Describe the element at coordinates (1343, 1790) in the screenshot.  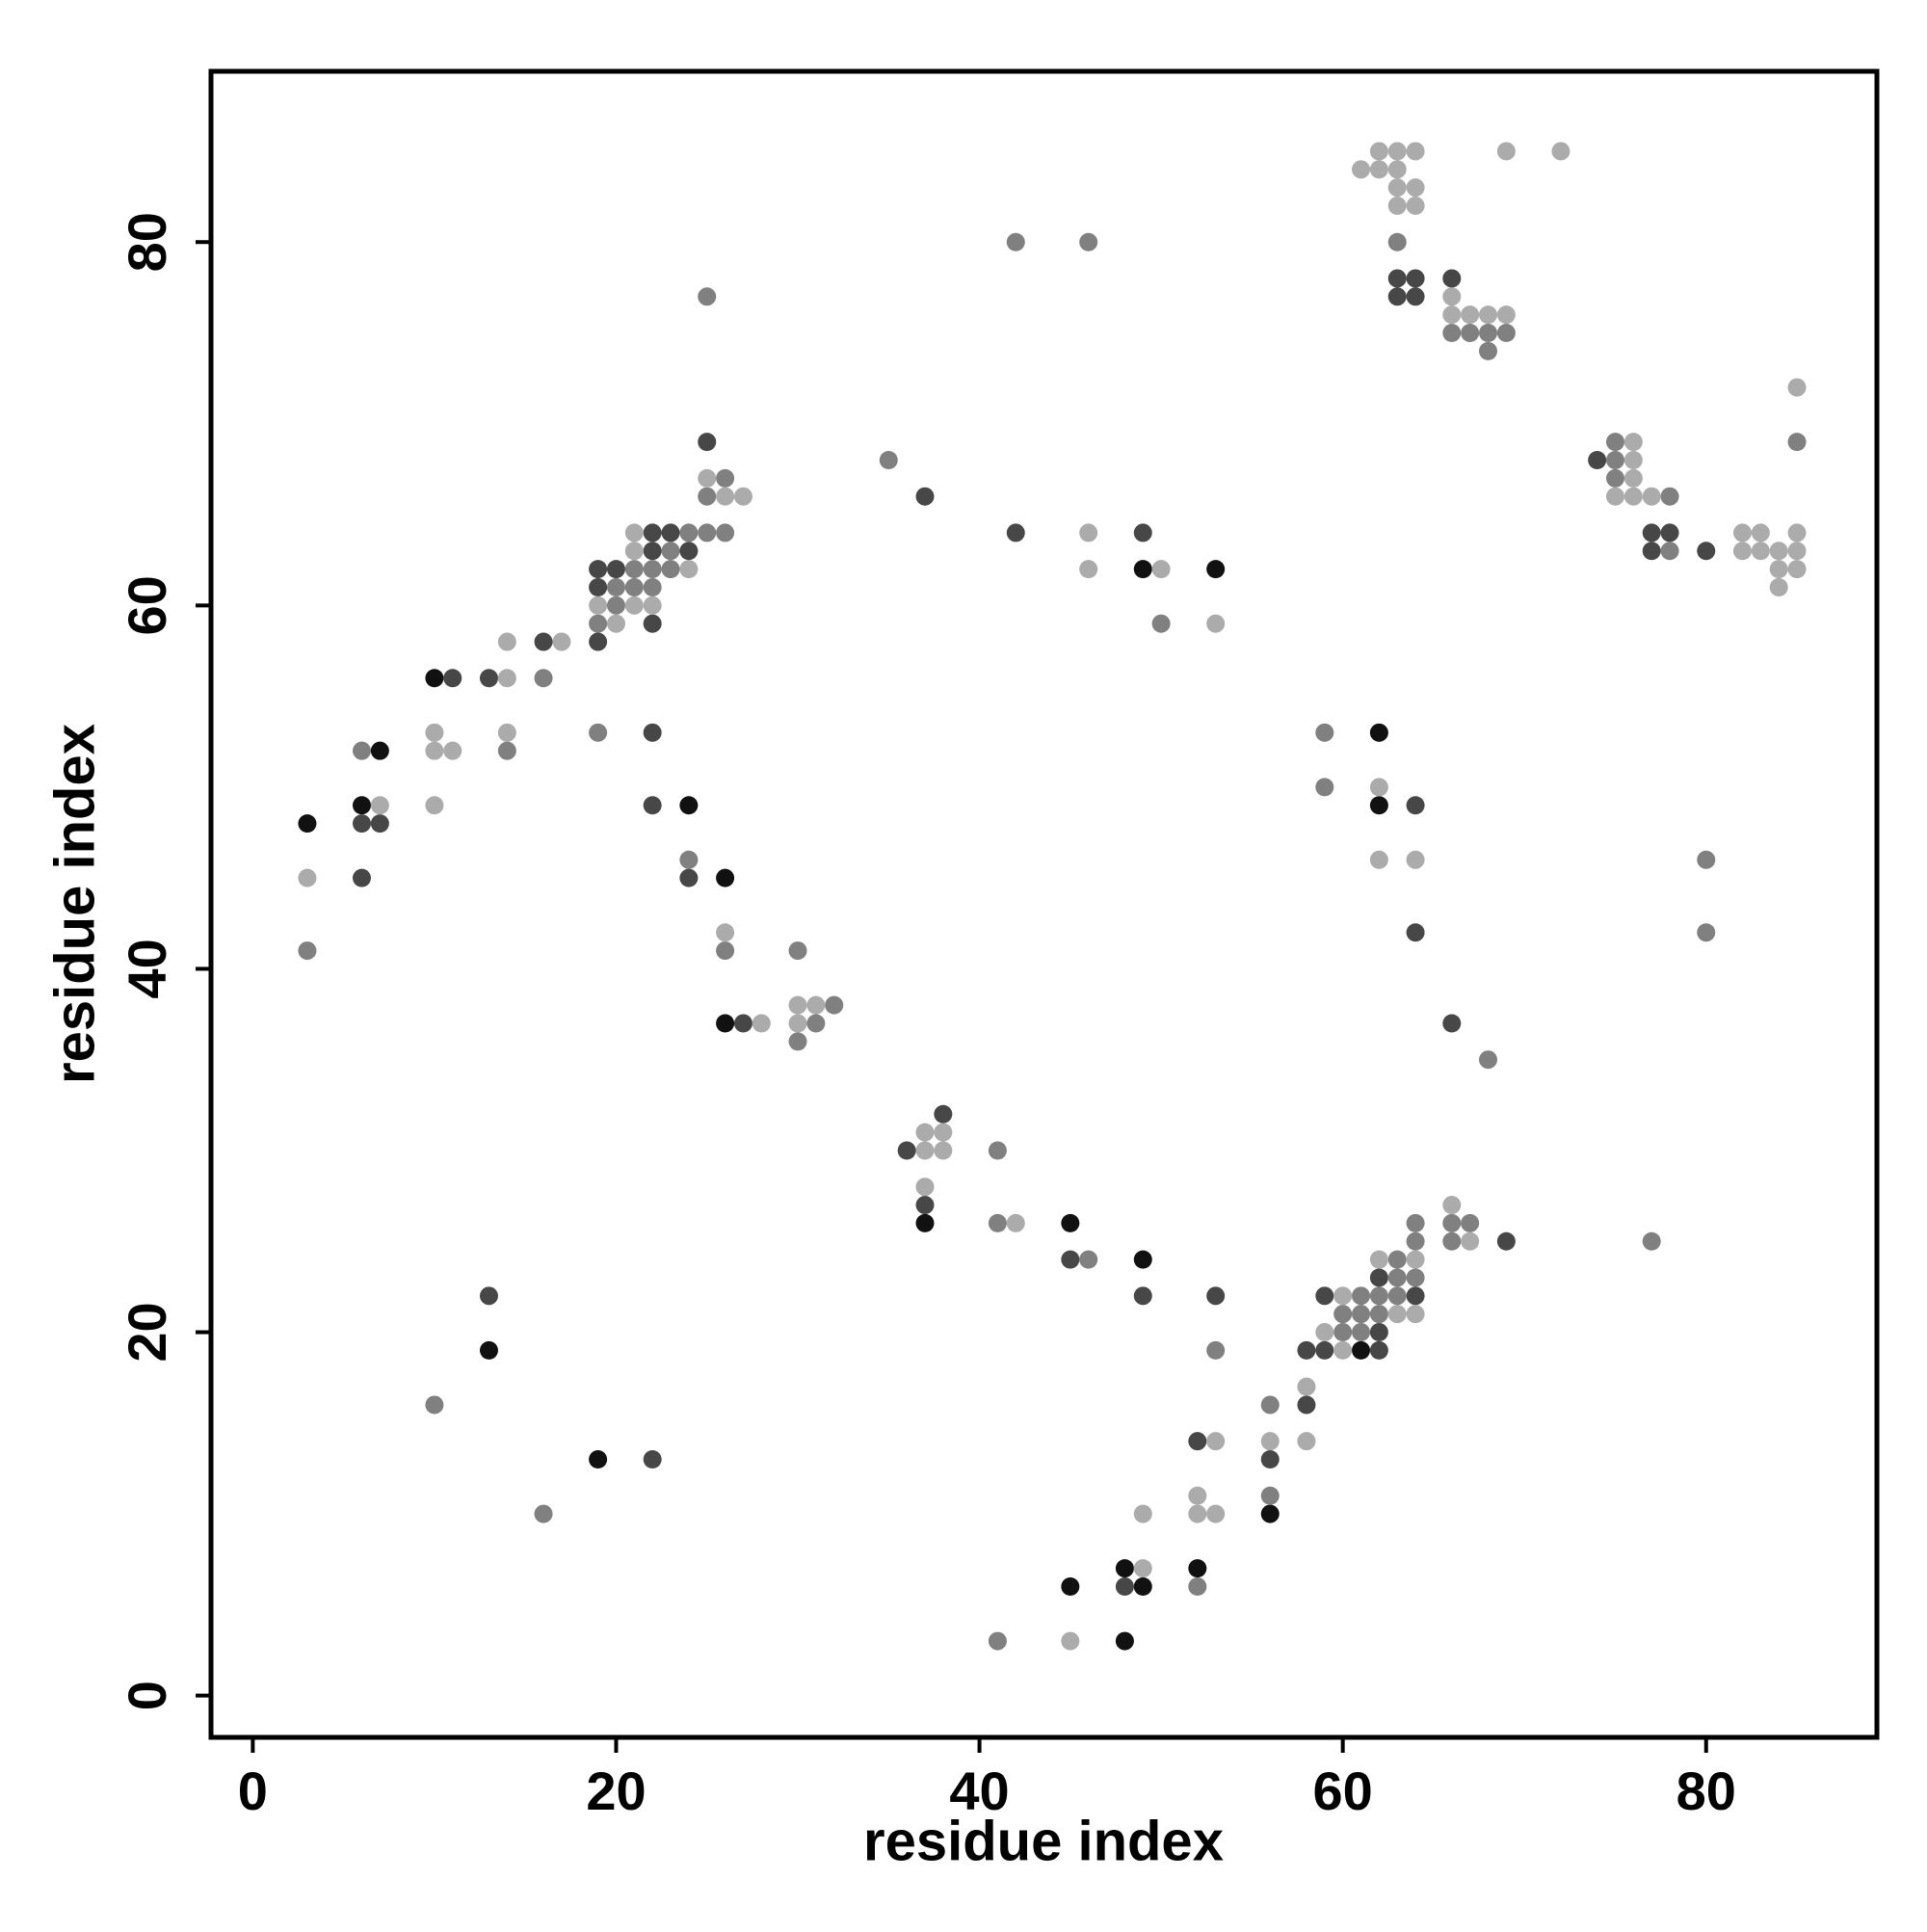
I see `x-tick-label: 60` at that location.